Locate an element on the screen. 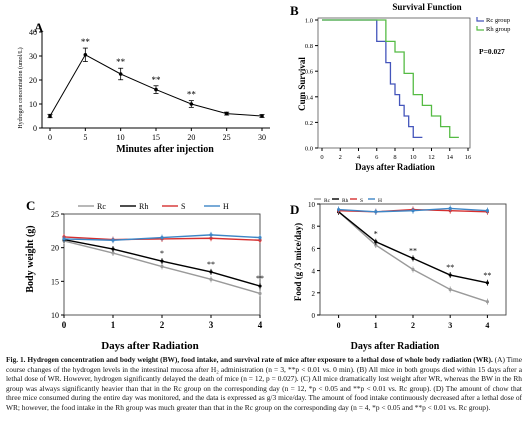 The width and height of the screenshot is (528, 429). b-y-tick-label: 1.0 is located at coordinates (309, 21).